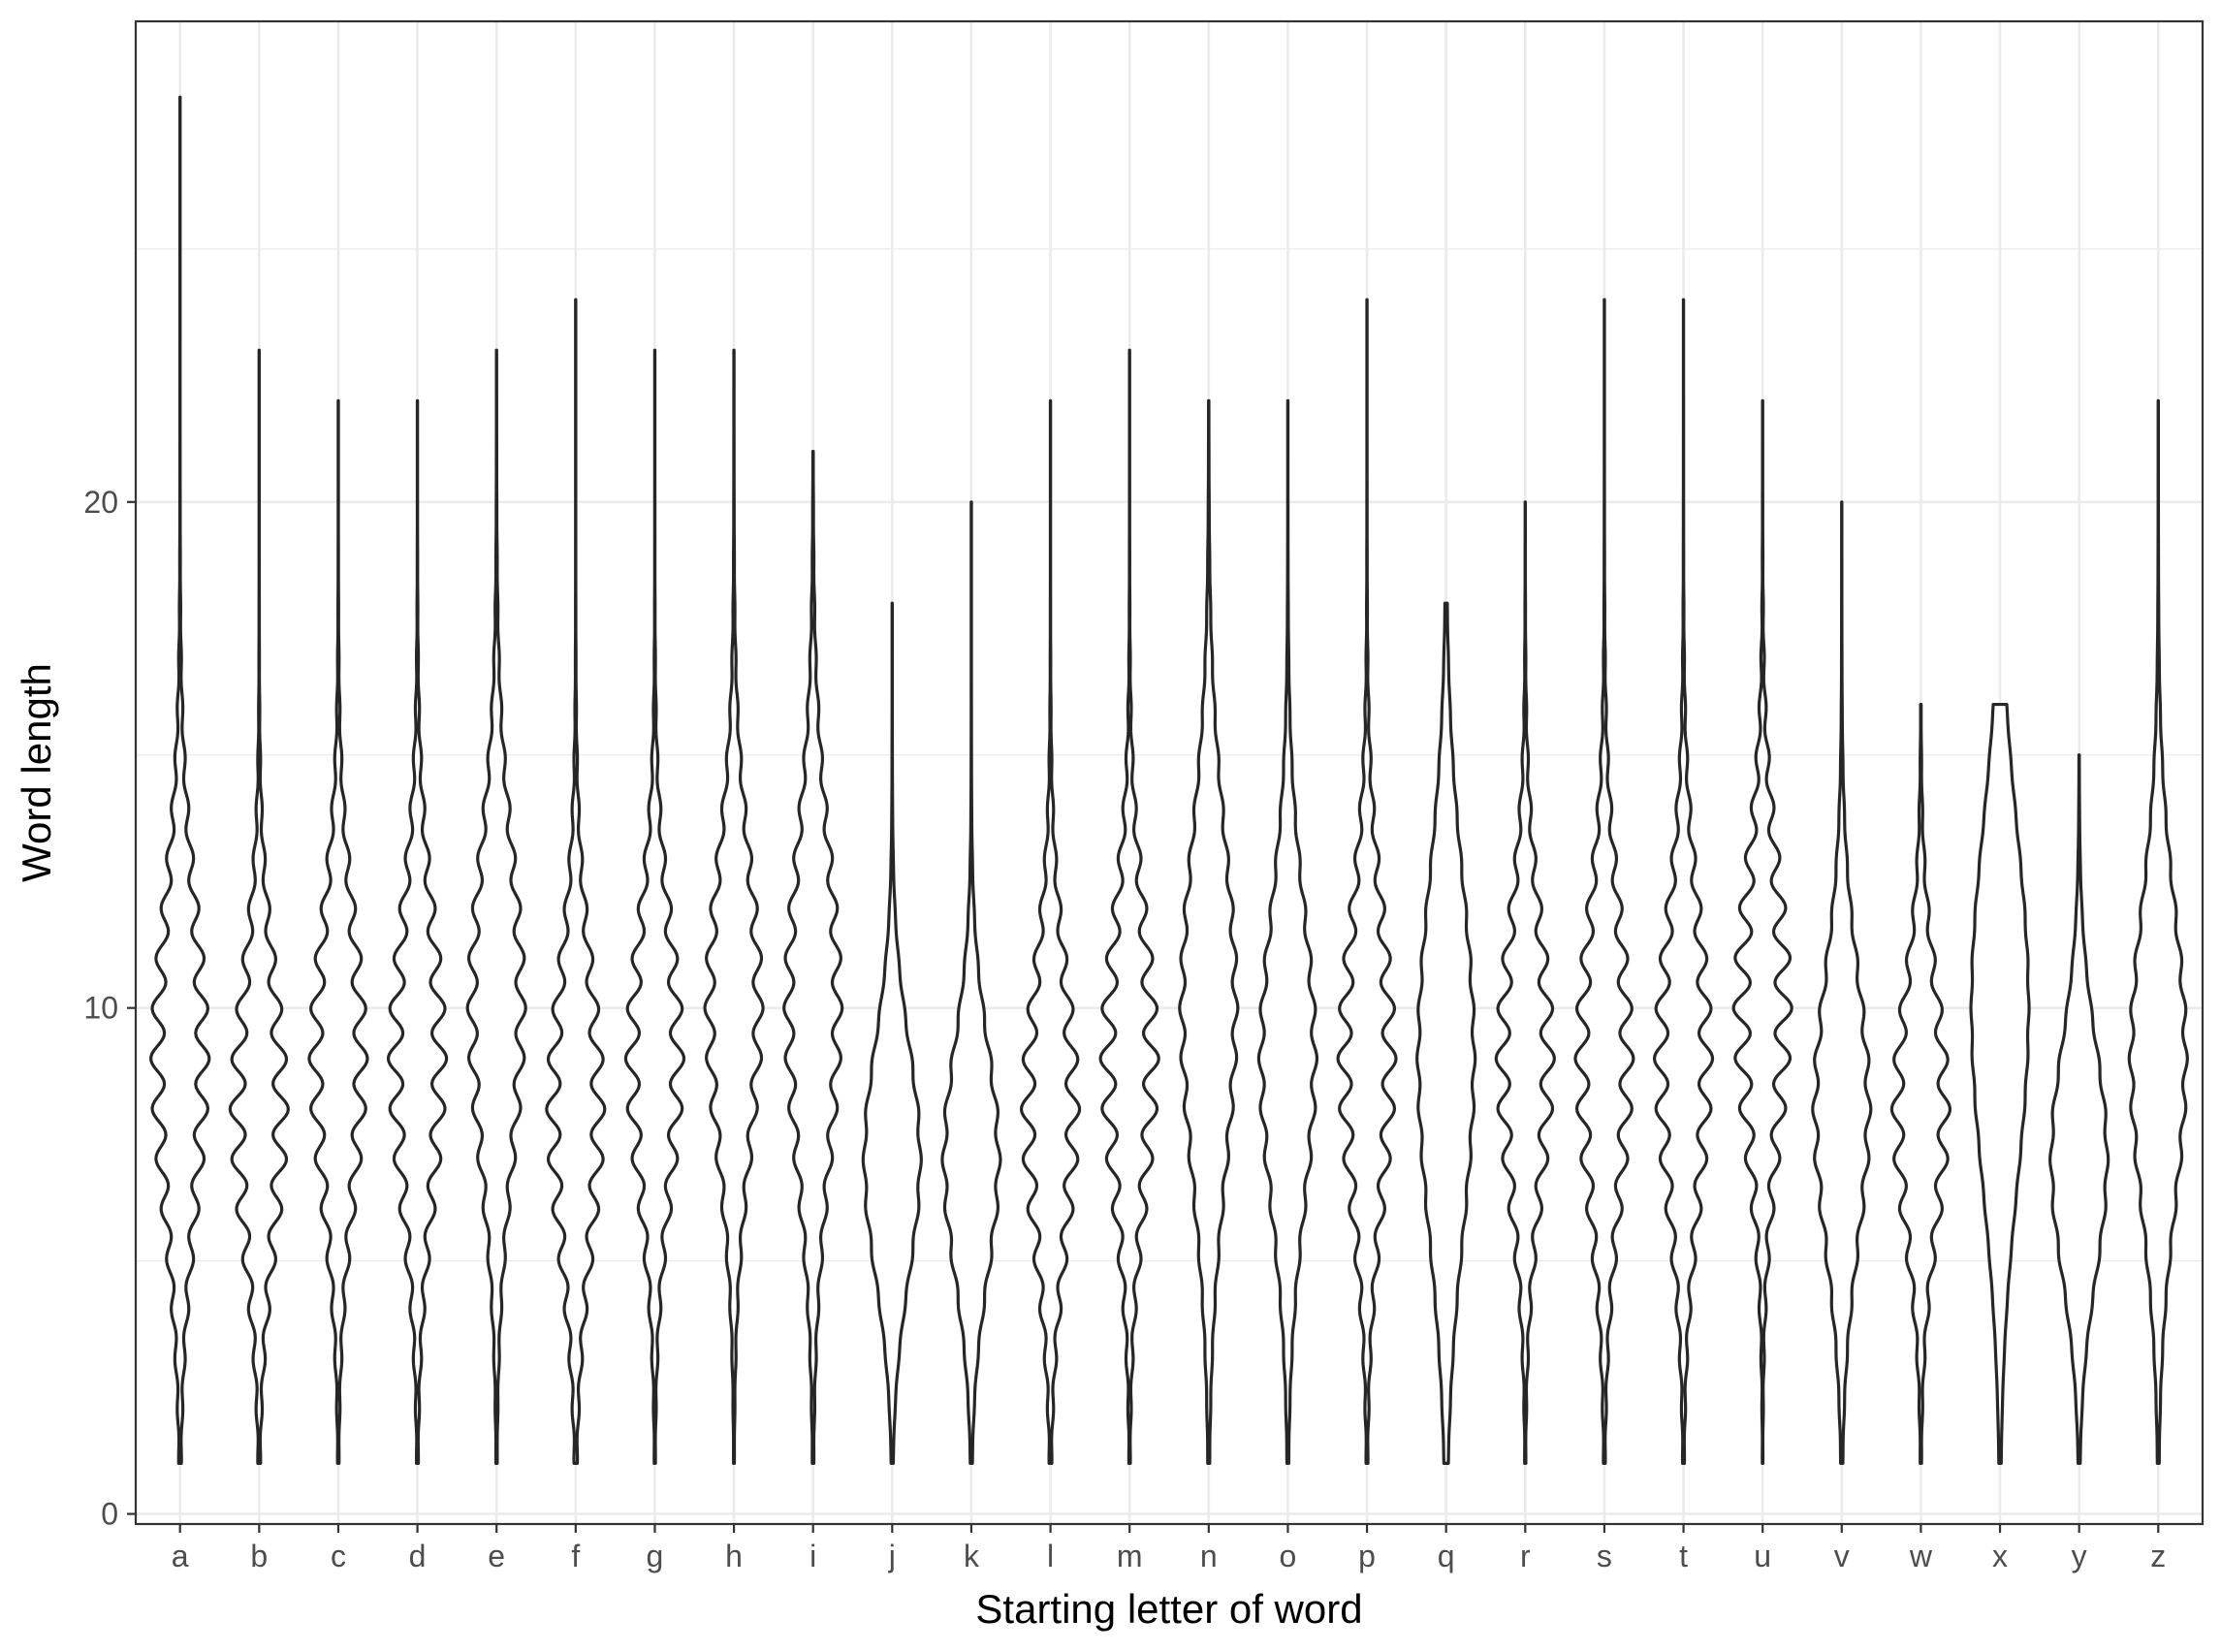  I want to click on violin-s, so click(1604, 882).